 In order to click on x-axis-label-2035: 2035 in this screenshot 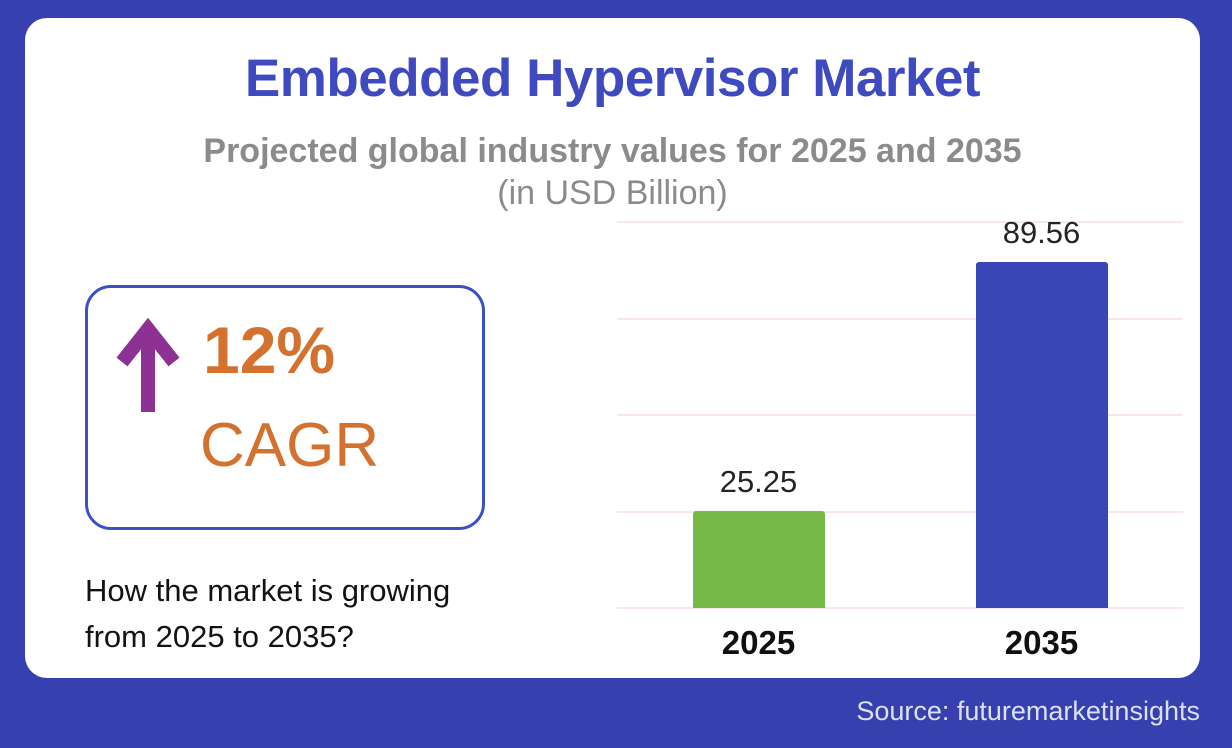, I will do `click(1041, 642)`.